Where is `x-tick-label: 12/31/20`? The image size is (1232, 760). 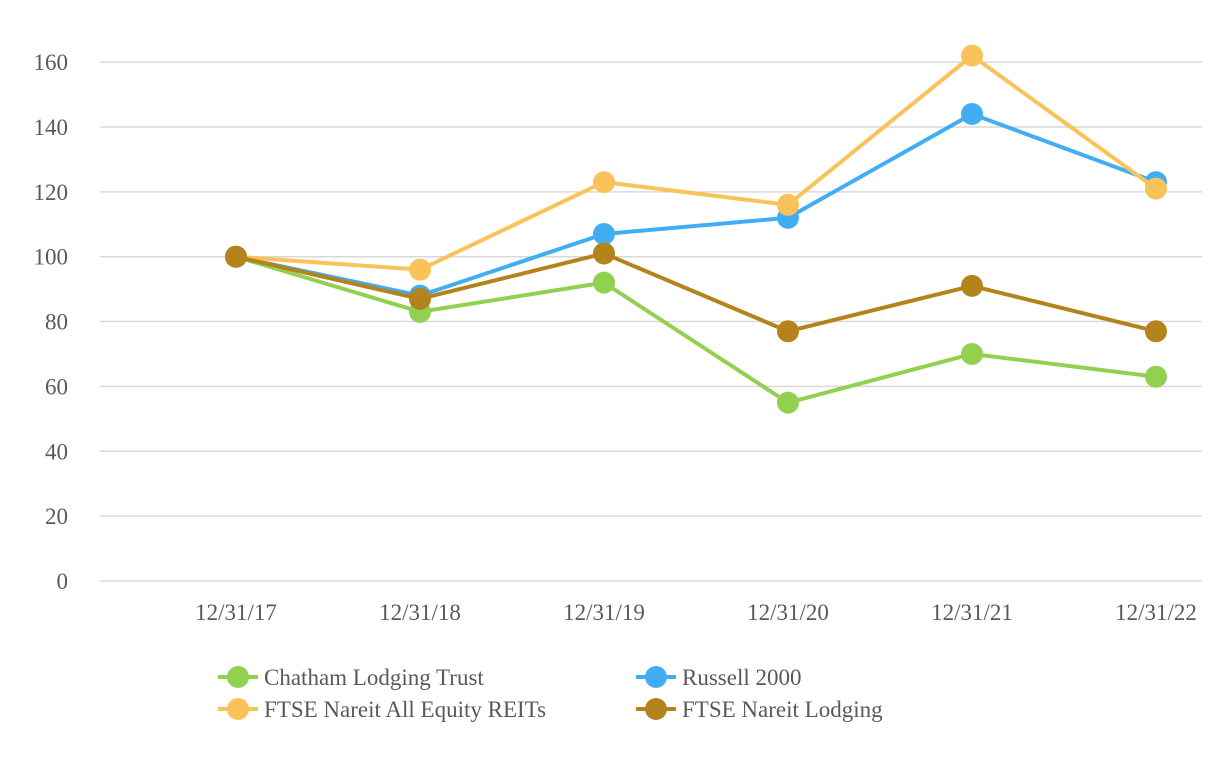
x-tick-label: 12/31/20 is located at coordinates (788, 612).